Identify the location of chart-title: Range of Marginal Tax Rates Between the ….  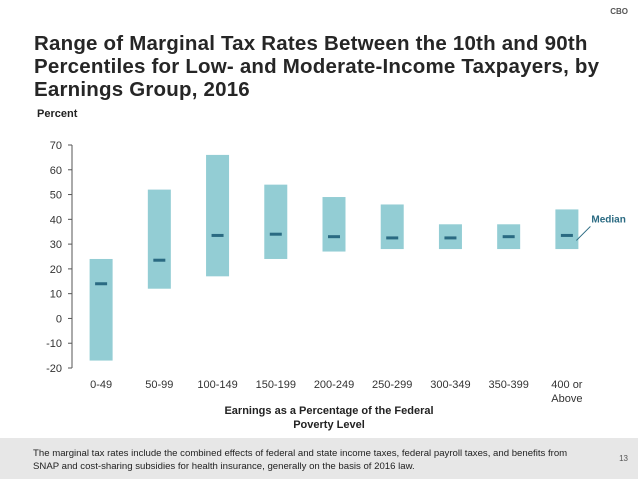
(317, 66).